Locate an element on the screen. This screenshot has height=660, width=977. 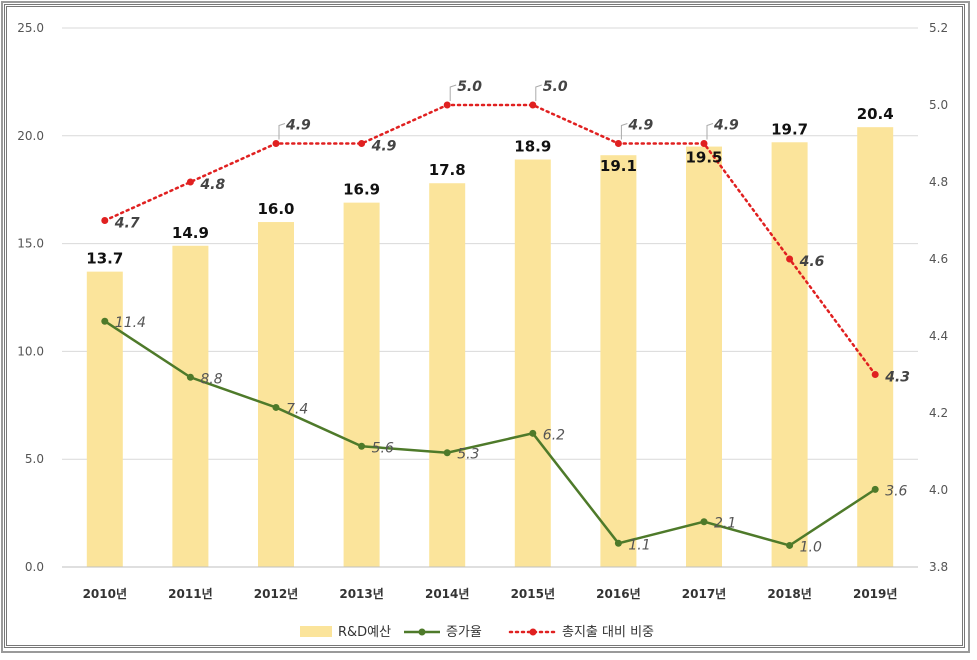
x-tick-label: 2010년 is located at coordinates (105, 594).